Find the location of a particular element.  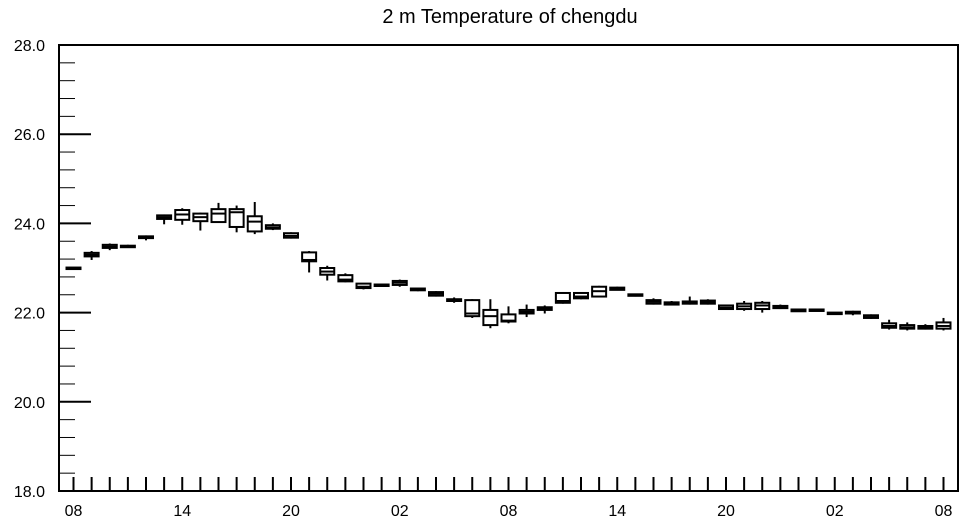

y-tick-label: 22.0 is located at coordinates (29, 314).